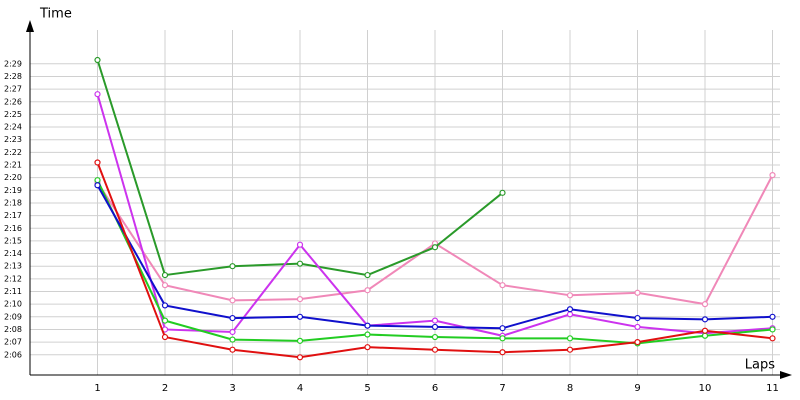 The width and height of the screenshot is (800, 400). Describe the element at coordinates (502, 388) in the screenshot. I see `x-tick-label: 7` at that location.